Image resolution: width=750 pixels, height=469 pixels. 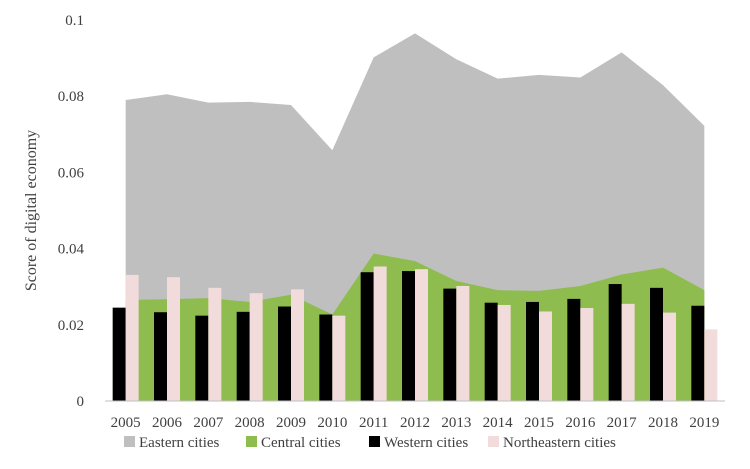 I want to click on bar-1-2008, so click(x=256, y=347).